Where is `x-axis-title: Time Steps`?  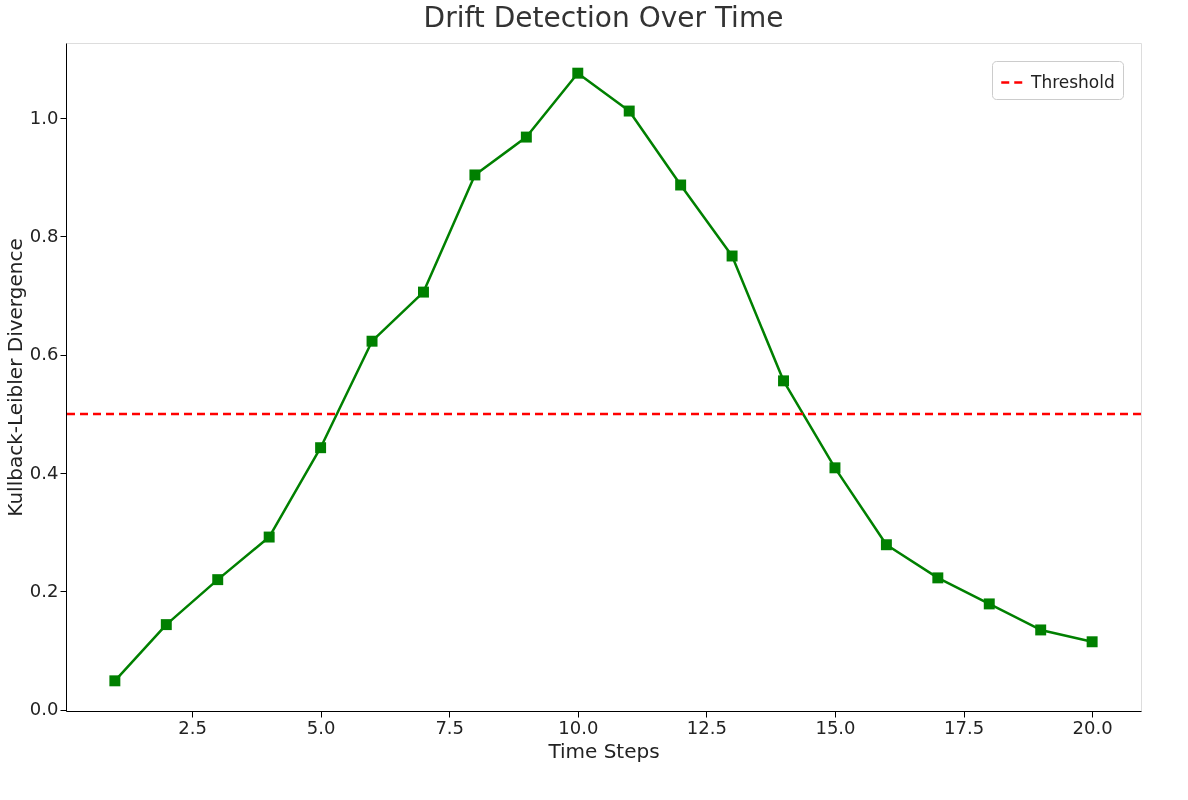
x-axis-title: Time Steps is located at coordinates (603, 750).